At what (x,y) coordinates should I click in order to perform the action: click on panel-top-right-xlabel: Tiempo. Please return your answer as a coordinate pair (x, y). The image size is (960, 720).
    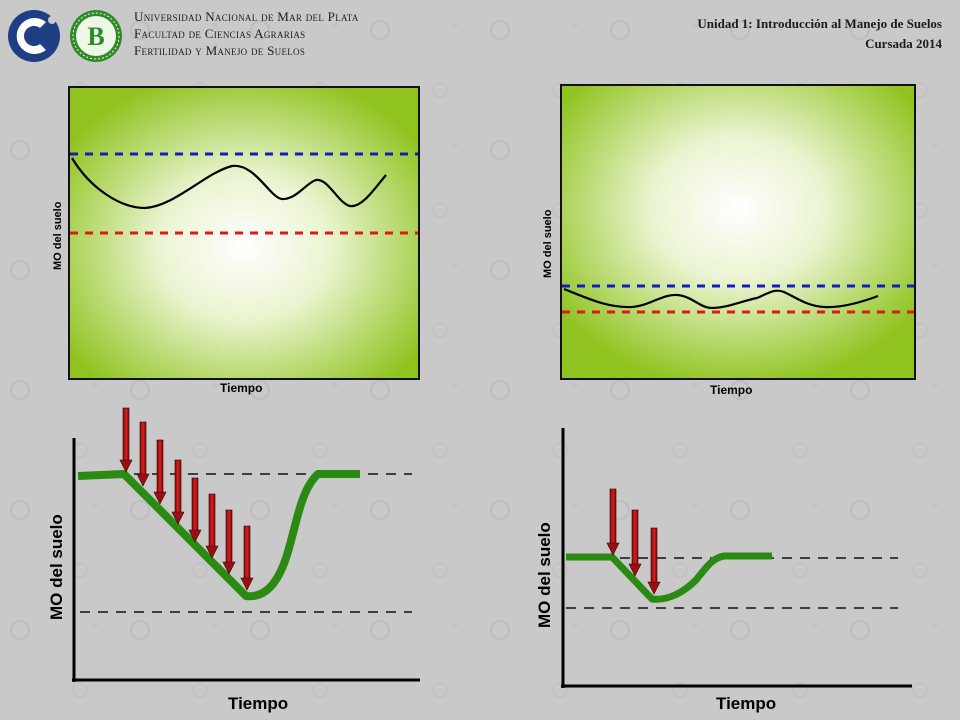
    Looking at the image, I should click on (731, 390).